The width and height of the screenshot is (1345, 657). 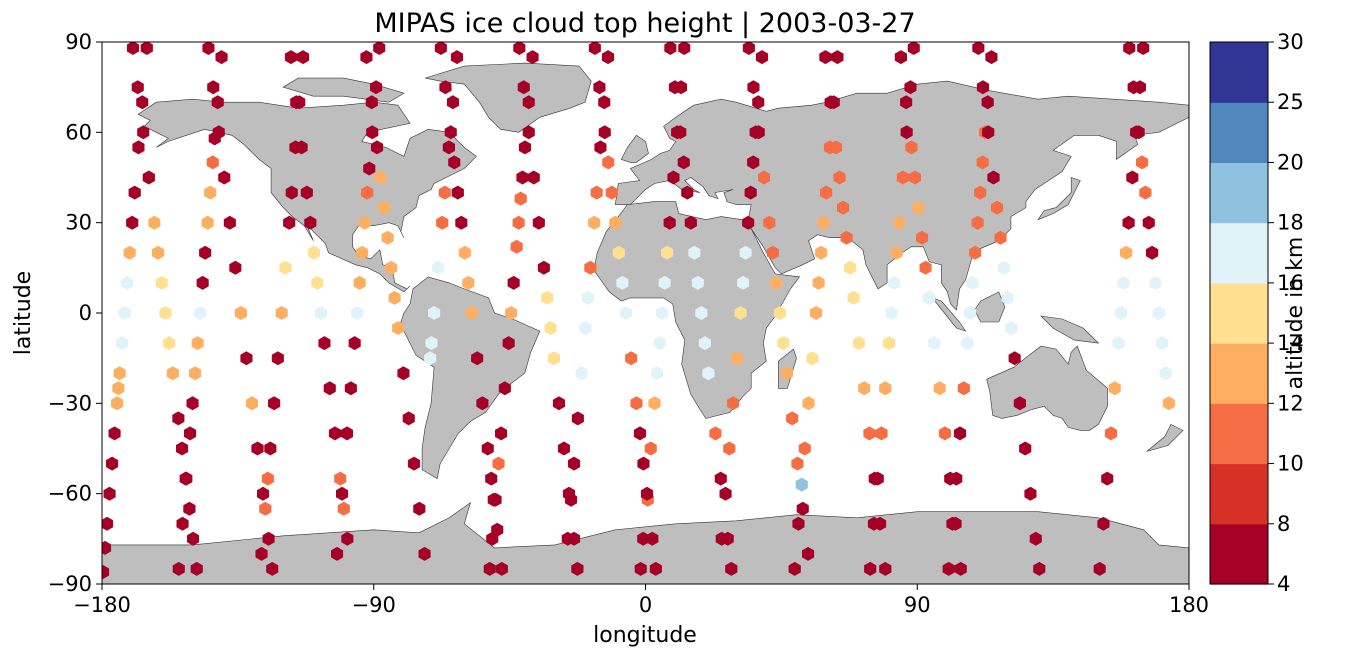 What do you see at coordinates (1290, 403) in the screenshot?
I see `colorbar-tick-label: 12` at bounding box center [1290, 403].